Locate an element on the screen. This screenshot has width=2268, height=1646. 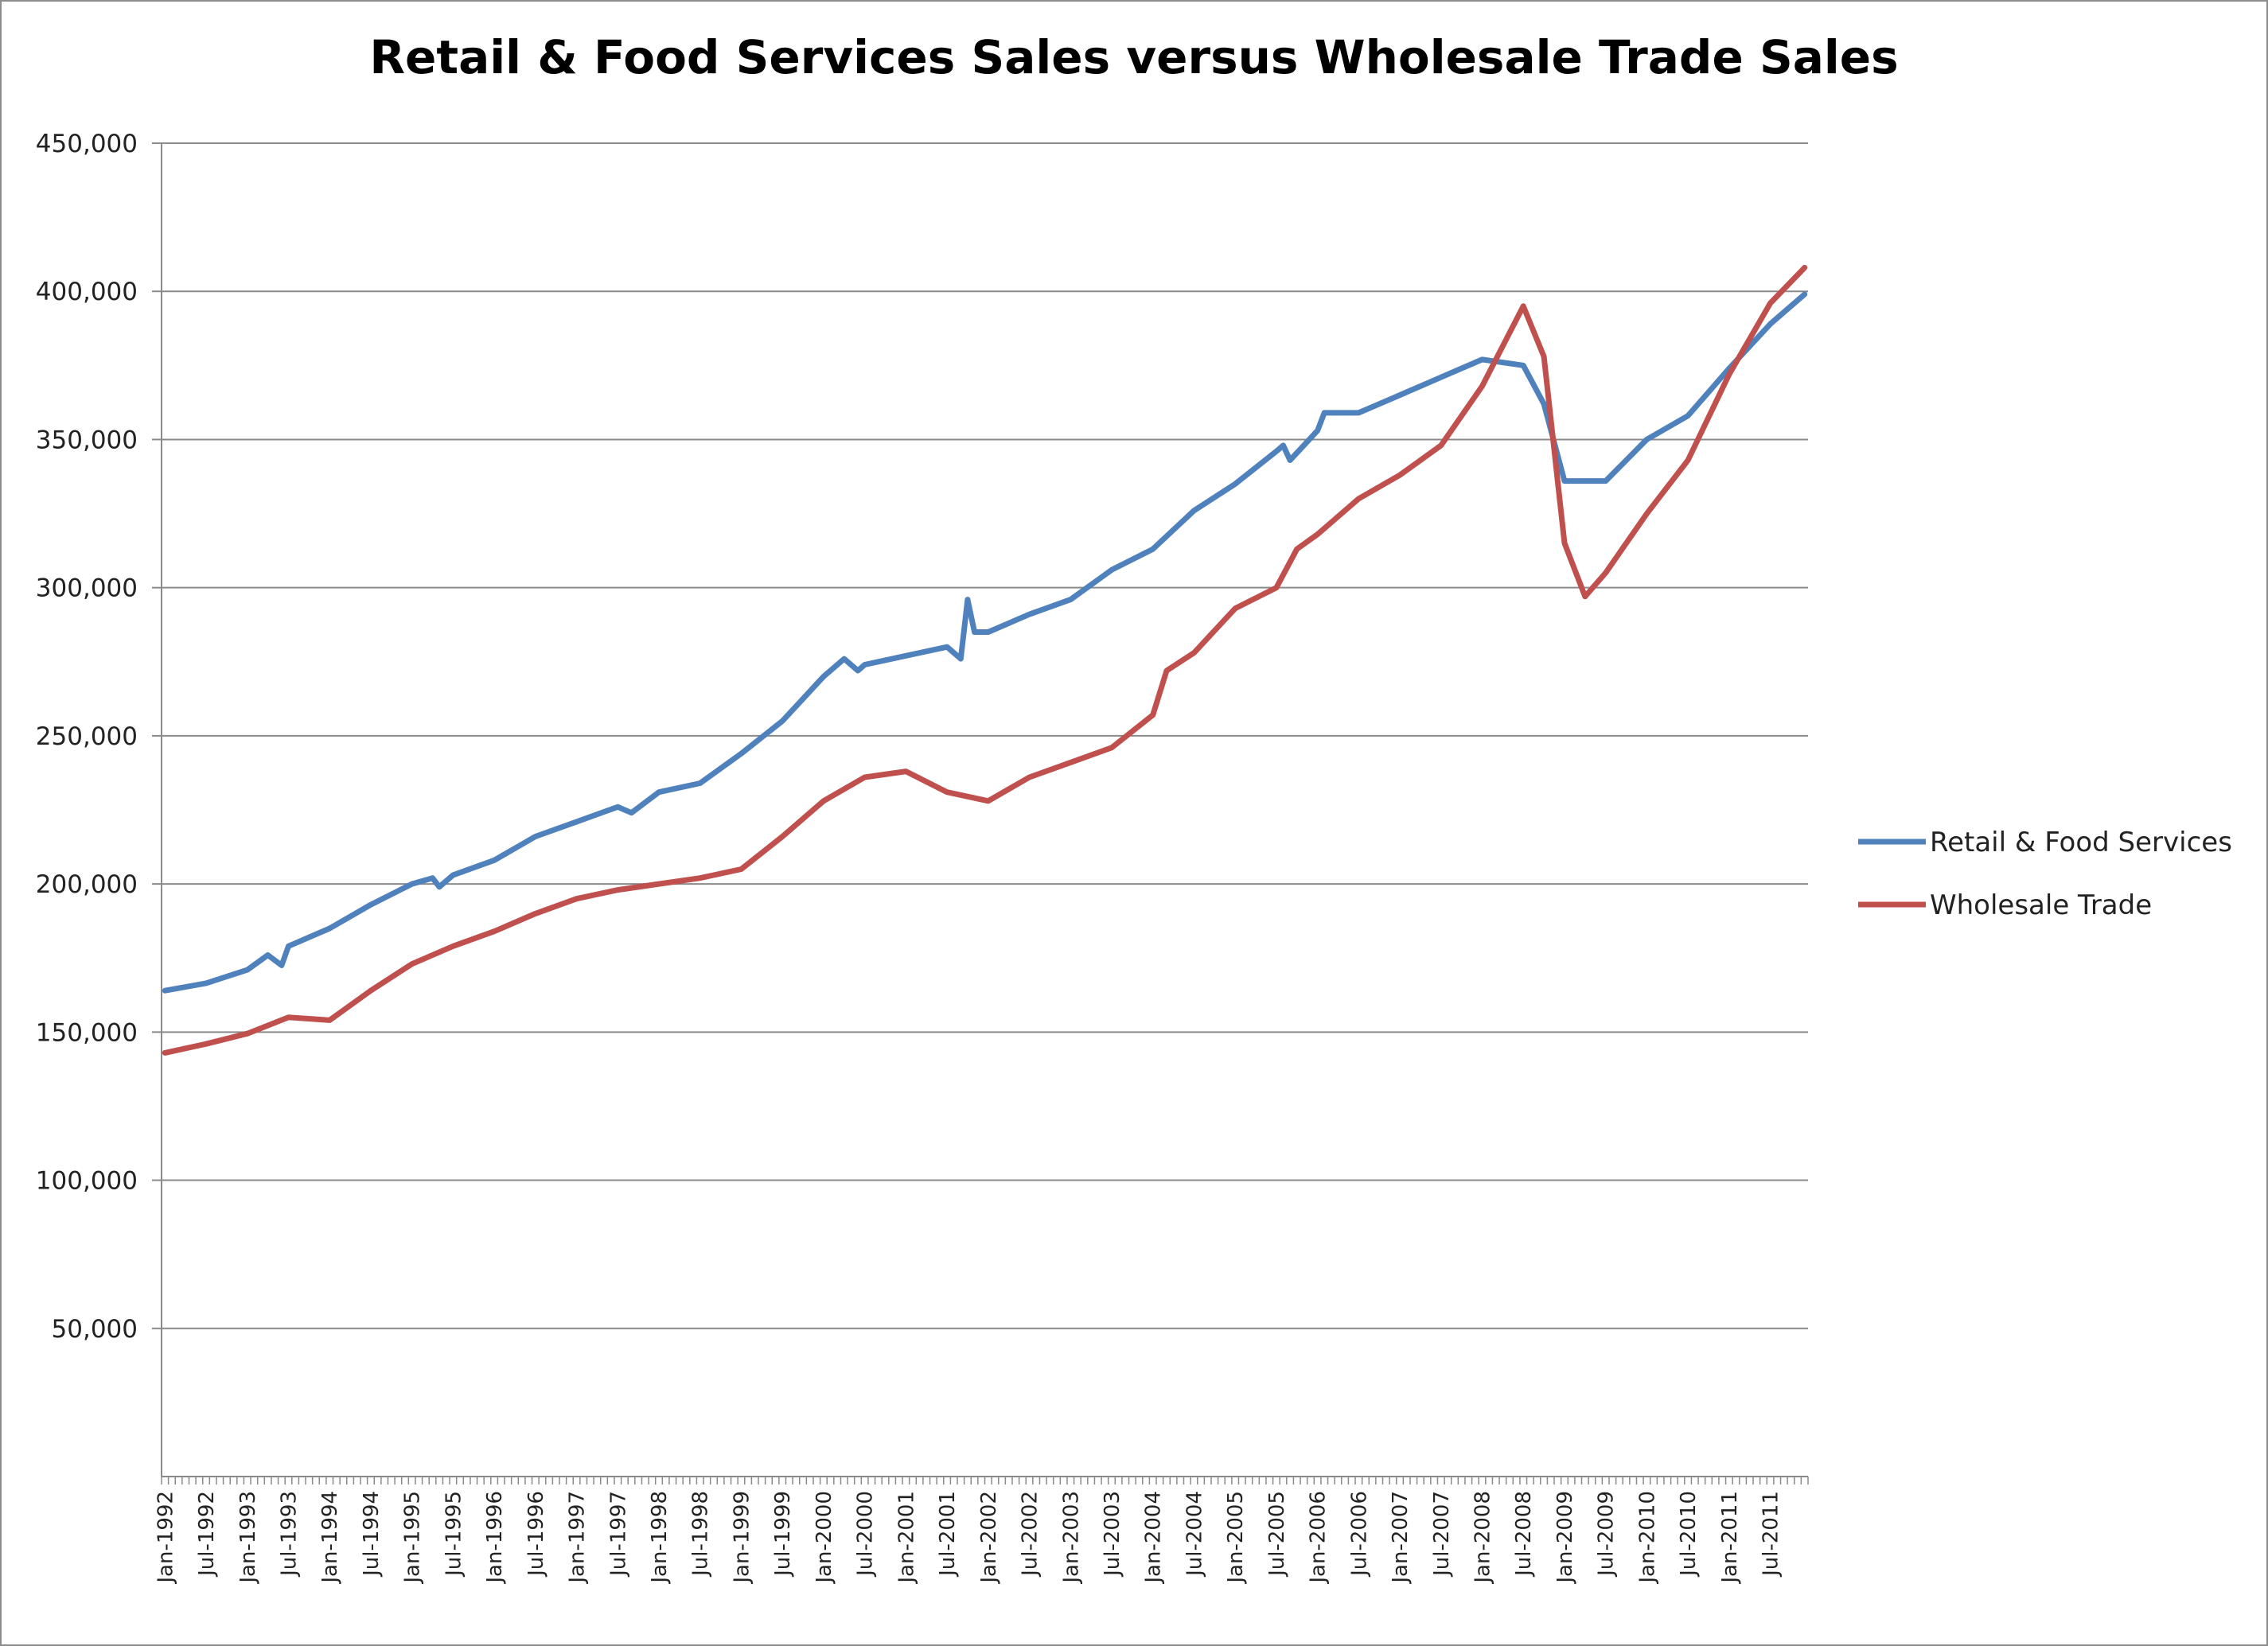
x-tick-label: Jul-2004 is located at coordinates (1194, 1534).